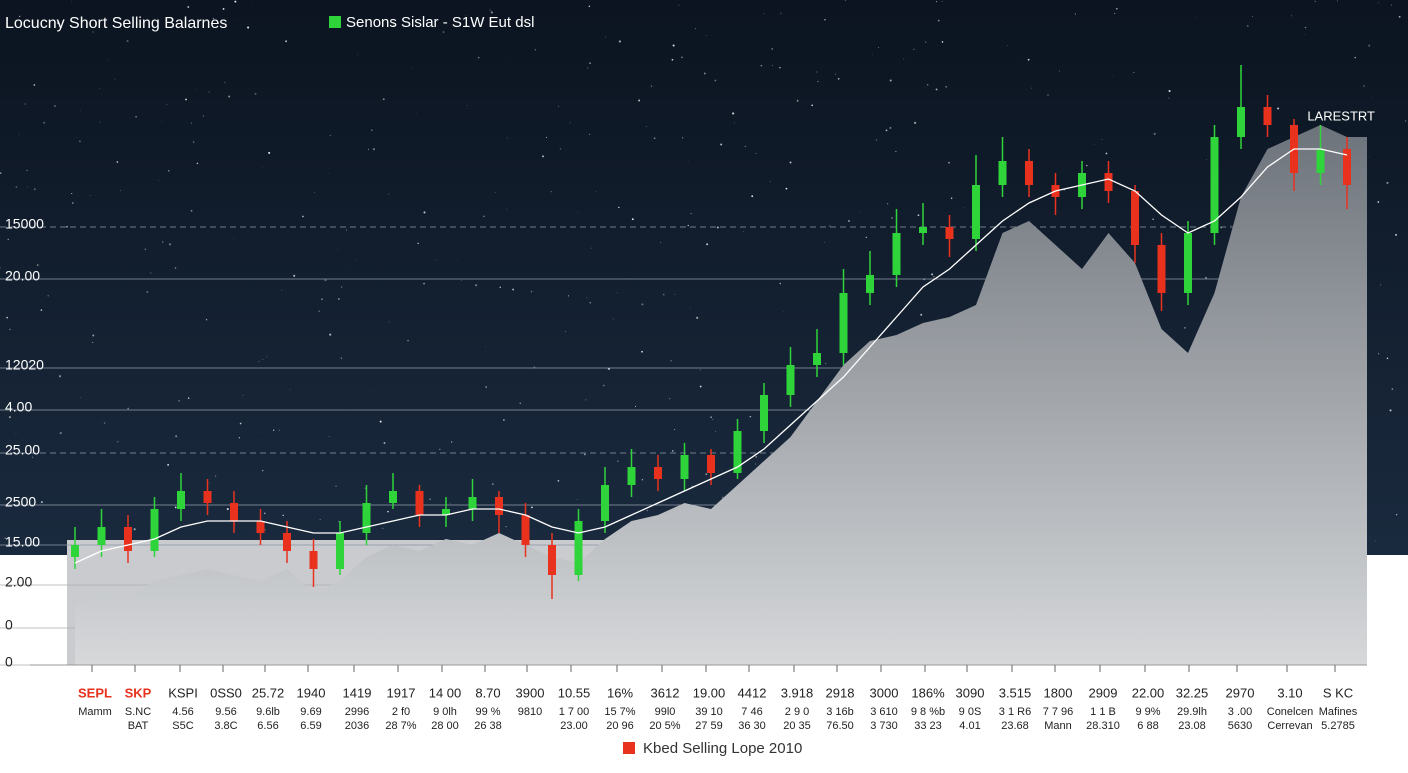 Image resolution: width=1408 pixels, height=773 pixels. What do you see at coordinates (1192, 726) in the screenshot?
I see `x-tick-label: 23.08` at bounding box center [1192, 726].